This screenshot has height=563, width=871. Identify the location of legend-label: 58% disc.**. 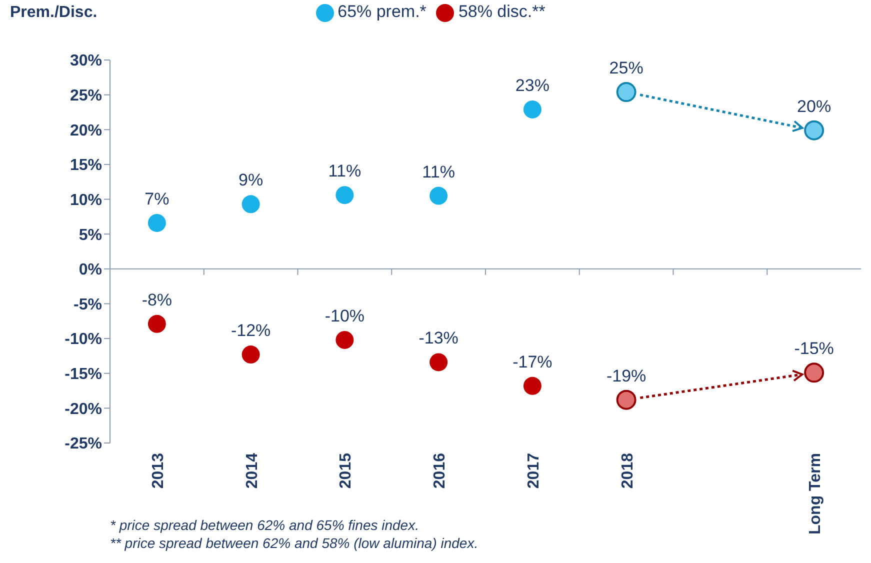
(502, 11).